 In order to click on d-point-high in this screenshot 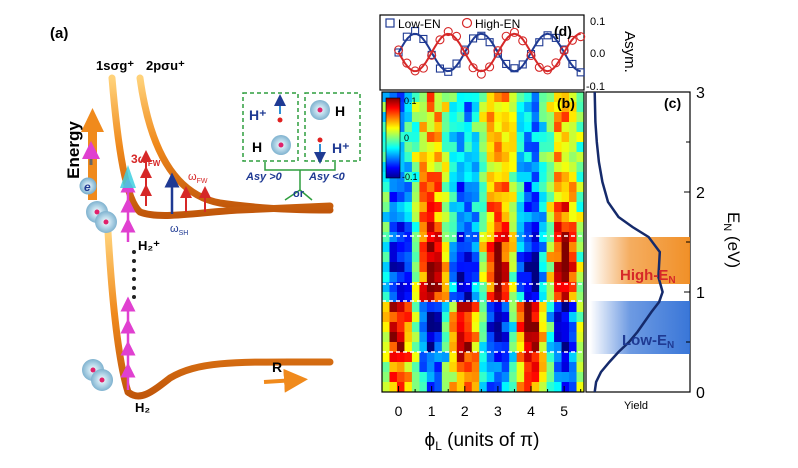, I will do `click(539, 67)`.